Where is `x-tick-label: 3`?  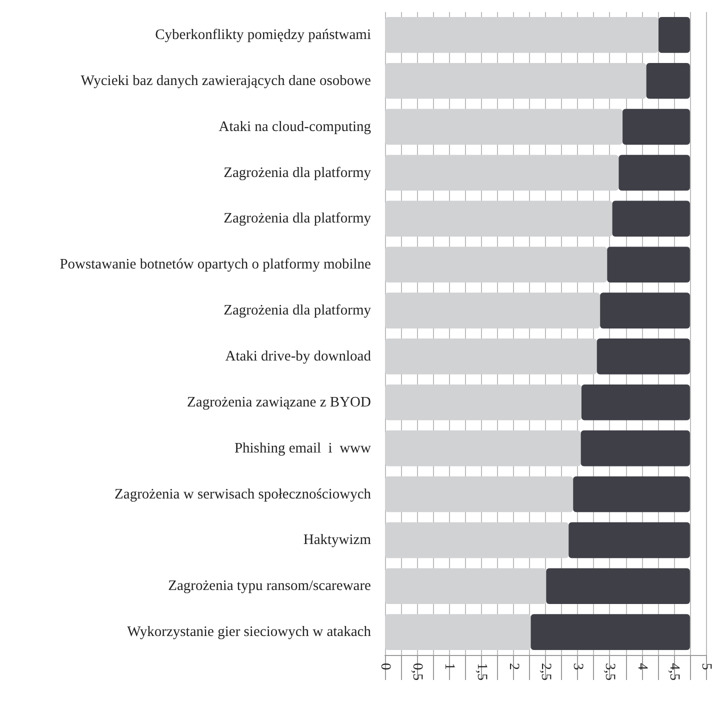
x-tick-label: 3 is located at coordinates (578, 666).